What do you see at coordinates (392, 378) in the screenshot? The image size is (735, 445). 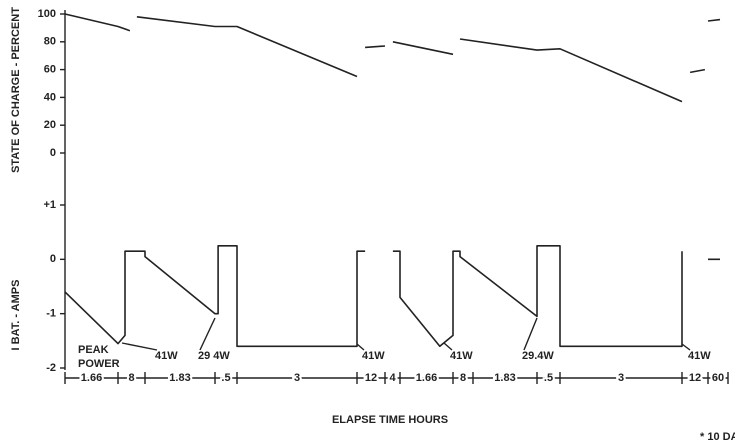 I see `x-segment-label: 4` at bounding box center [392, 378].